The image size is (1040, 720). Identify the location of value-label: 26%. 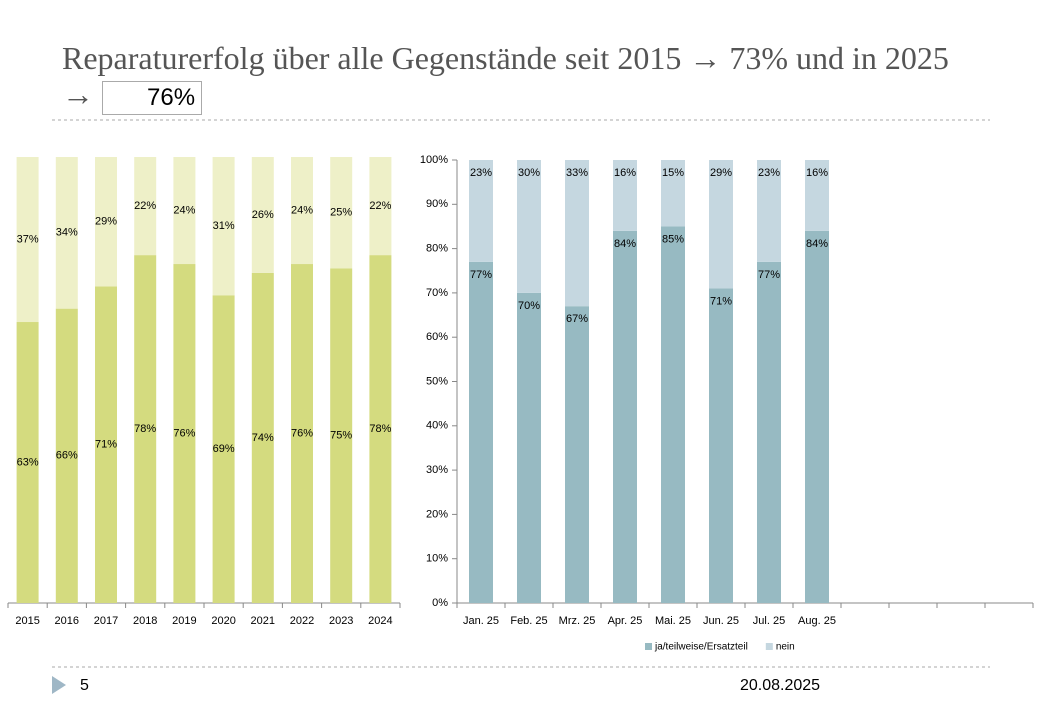
(263, 215).